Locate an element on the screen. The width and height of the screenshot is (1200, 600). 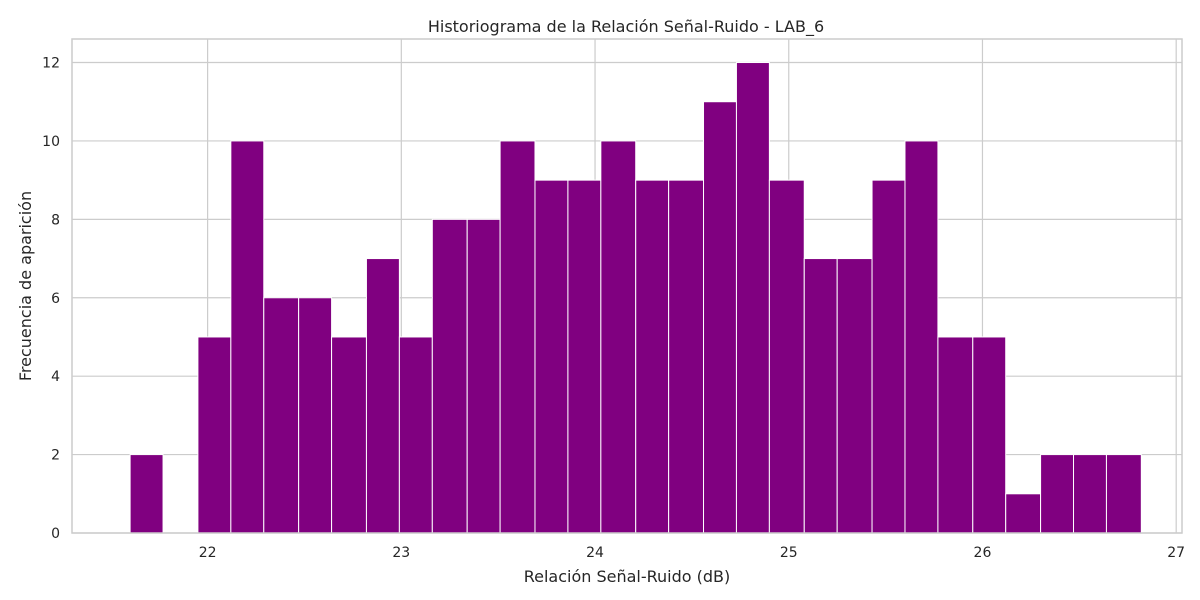
y-tick-label: 2 is located at coordinates (55, 456).